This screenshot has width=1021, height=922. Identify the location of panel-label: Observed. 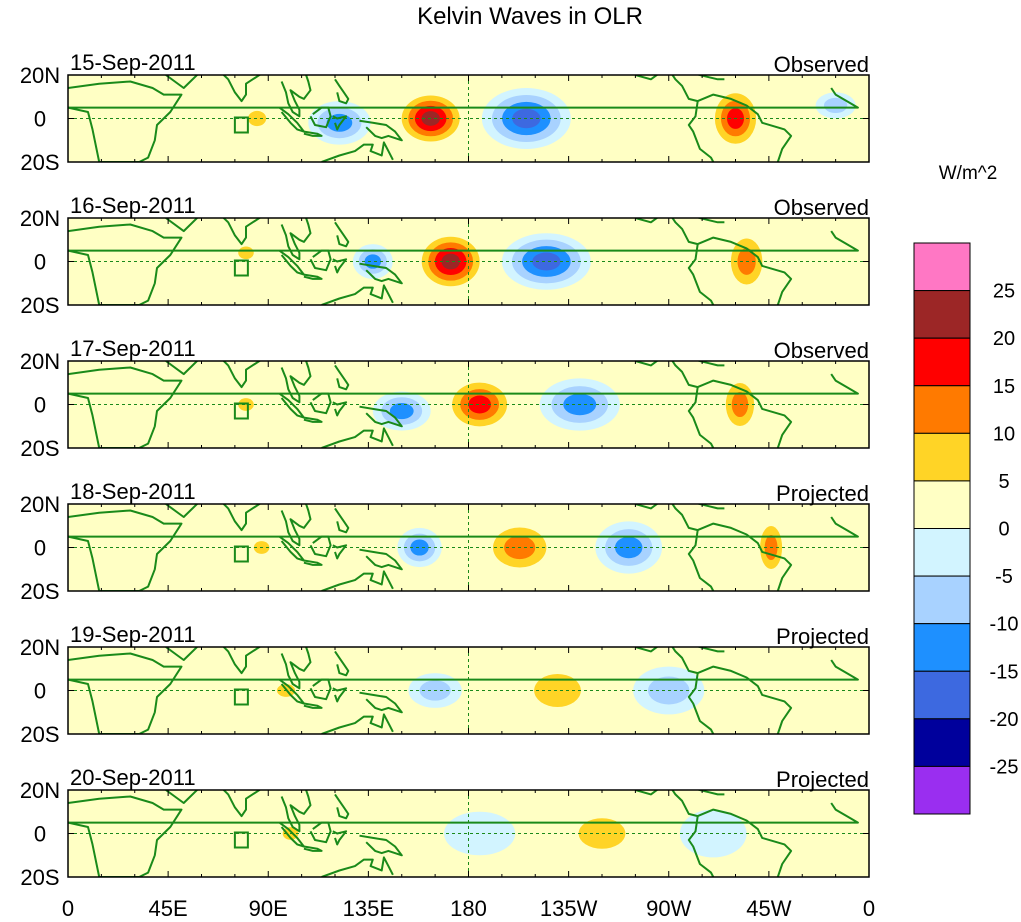
(821, 64).